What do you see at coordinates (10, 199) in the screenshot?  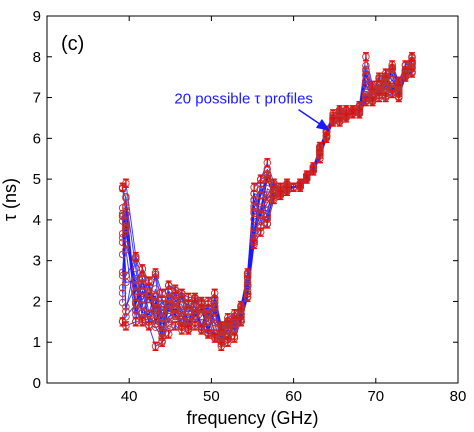 I see `y-axis-title: τ (ns)` at bounding box center [10, 199].